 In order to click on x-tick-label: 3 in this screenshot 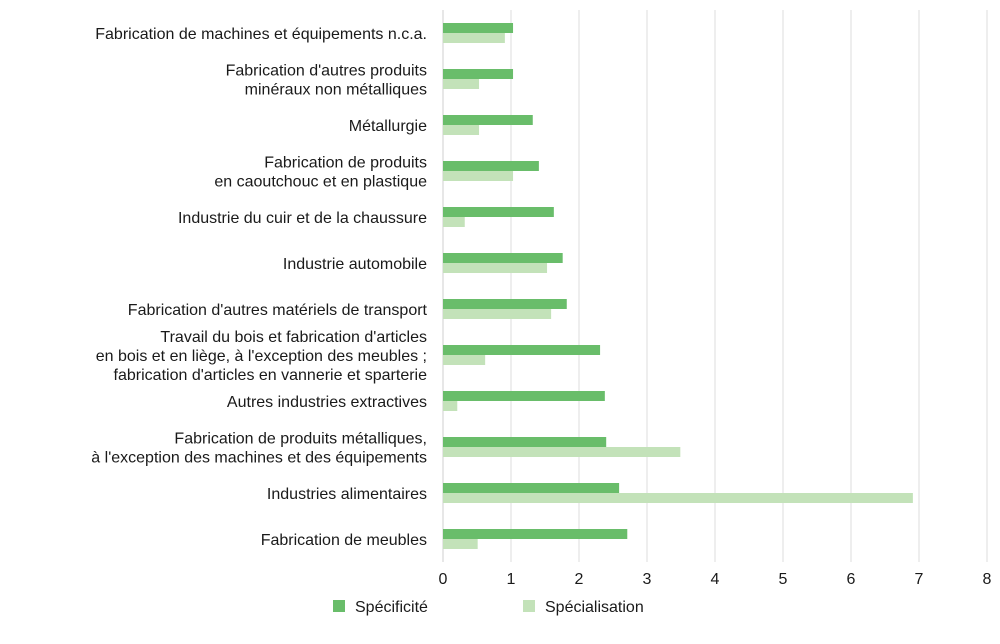, I will do `click(647, 579)`.